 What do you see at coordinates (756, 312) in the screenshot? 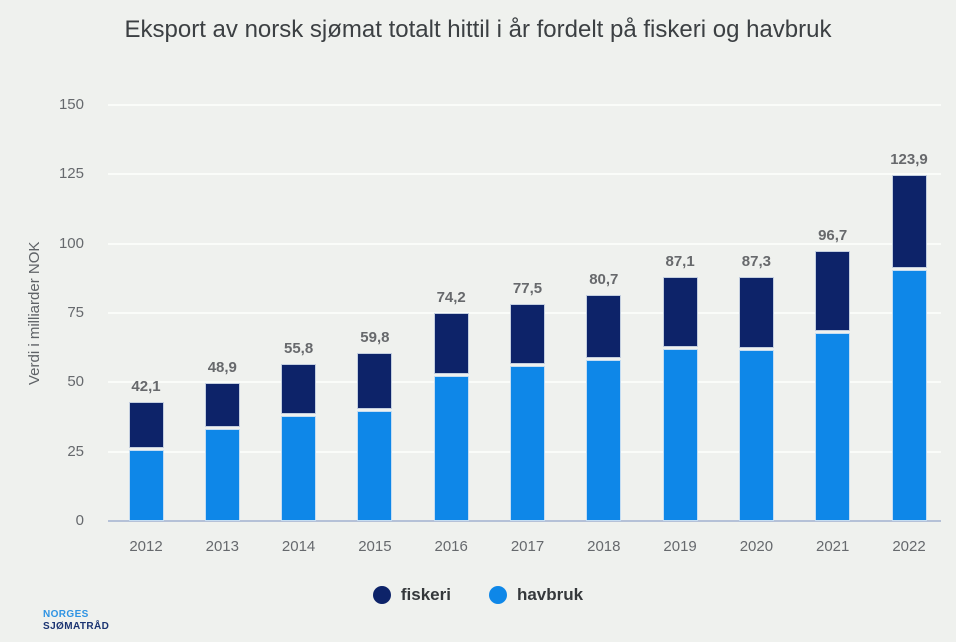
I see `bar-segment-fiskeri-2020` at bounding box center [756, 312].